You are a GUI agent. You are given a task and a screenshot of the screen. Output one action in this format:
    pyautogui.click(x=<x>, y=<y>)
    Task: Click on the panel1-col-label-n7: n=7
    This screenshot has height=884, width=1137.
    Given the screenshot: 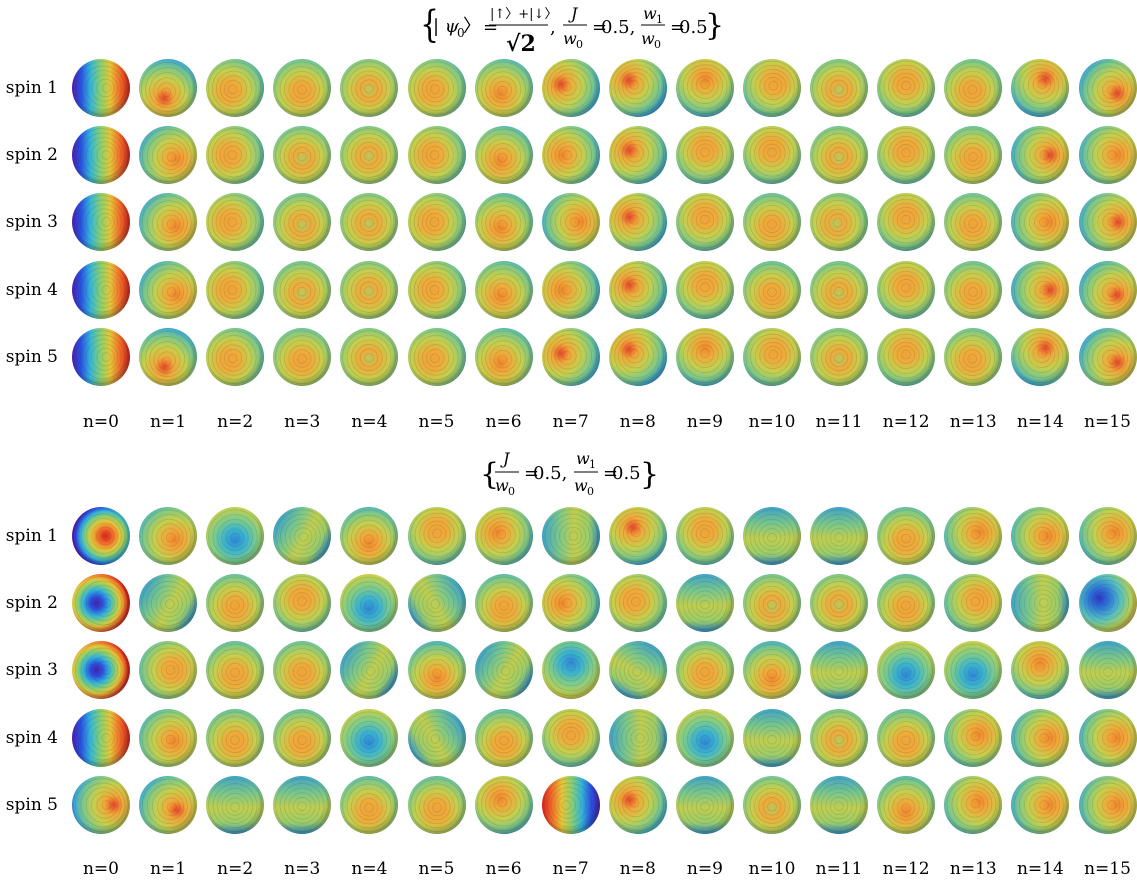 What is the action you would take?
    pyautogui.click(x=570, y=422)
    